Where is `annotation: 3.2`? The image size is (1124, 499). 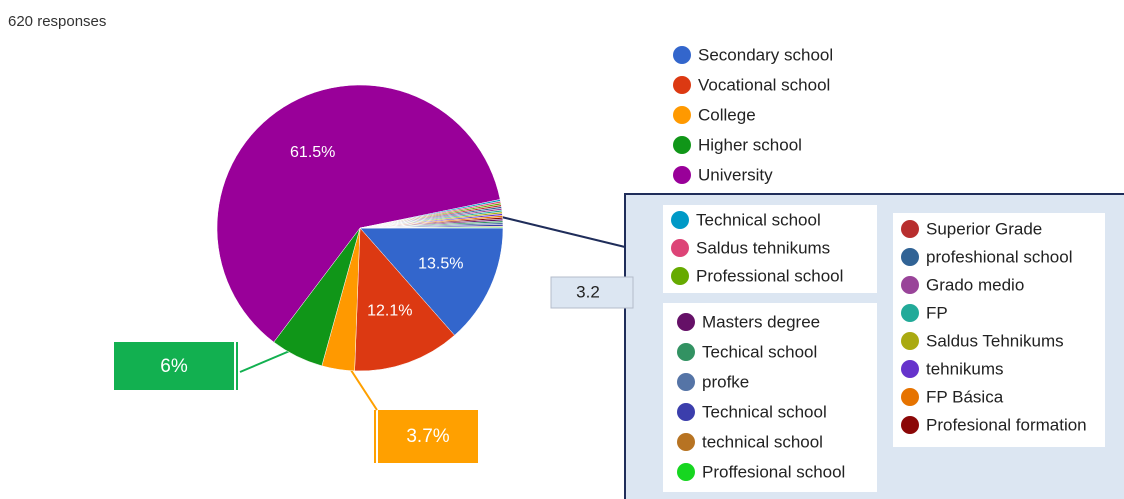 annotation: 3.2 is located at coordinates (588, 291).